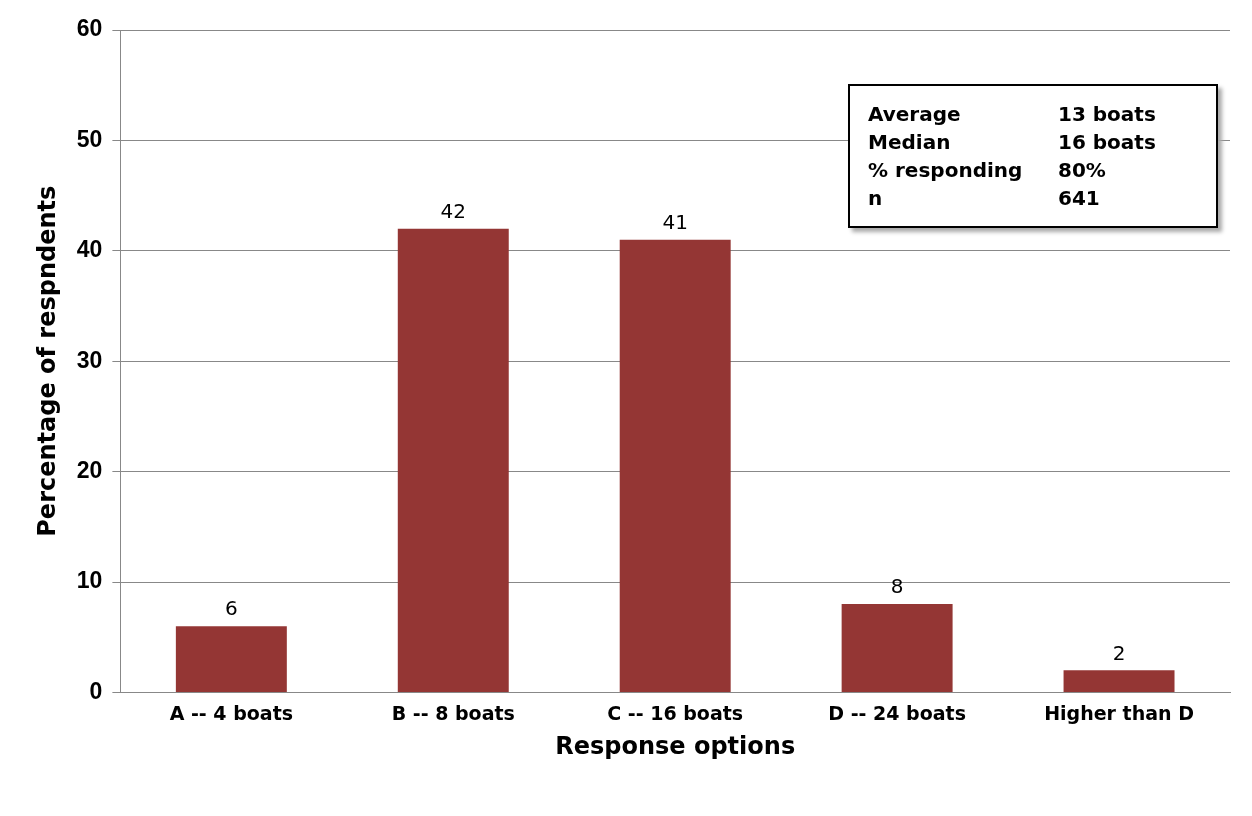 The height and width of the screenshot is (816, 1252). What do you see at coordinates (915, 114) in the screenshot?
I see `annotation: Average` at bounding box center [915, 114].